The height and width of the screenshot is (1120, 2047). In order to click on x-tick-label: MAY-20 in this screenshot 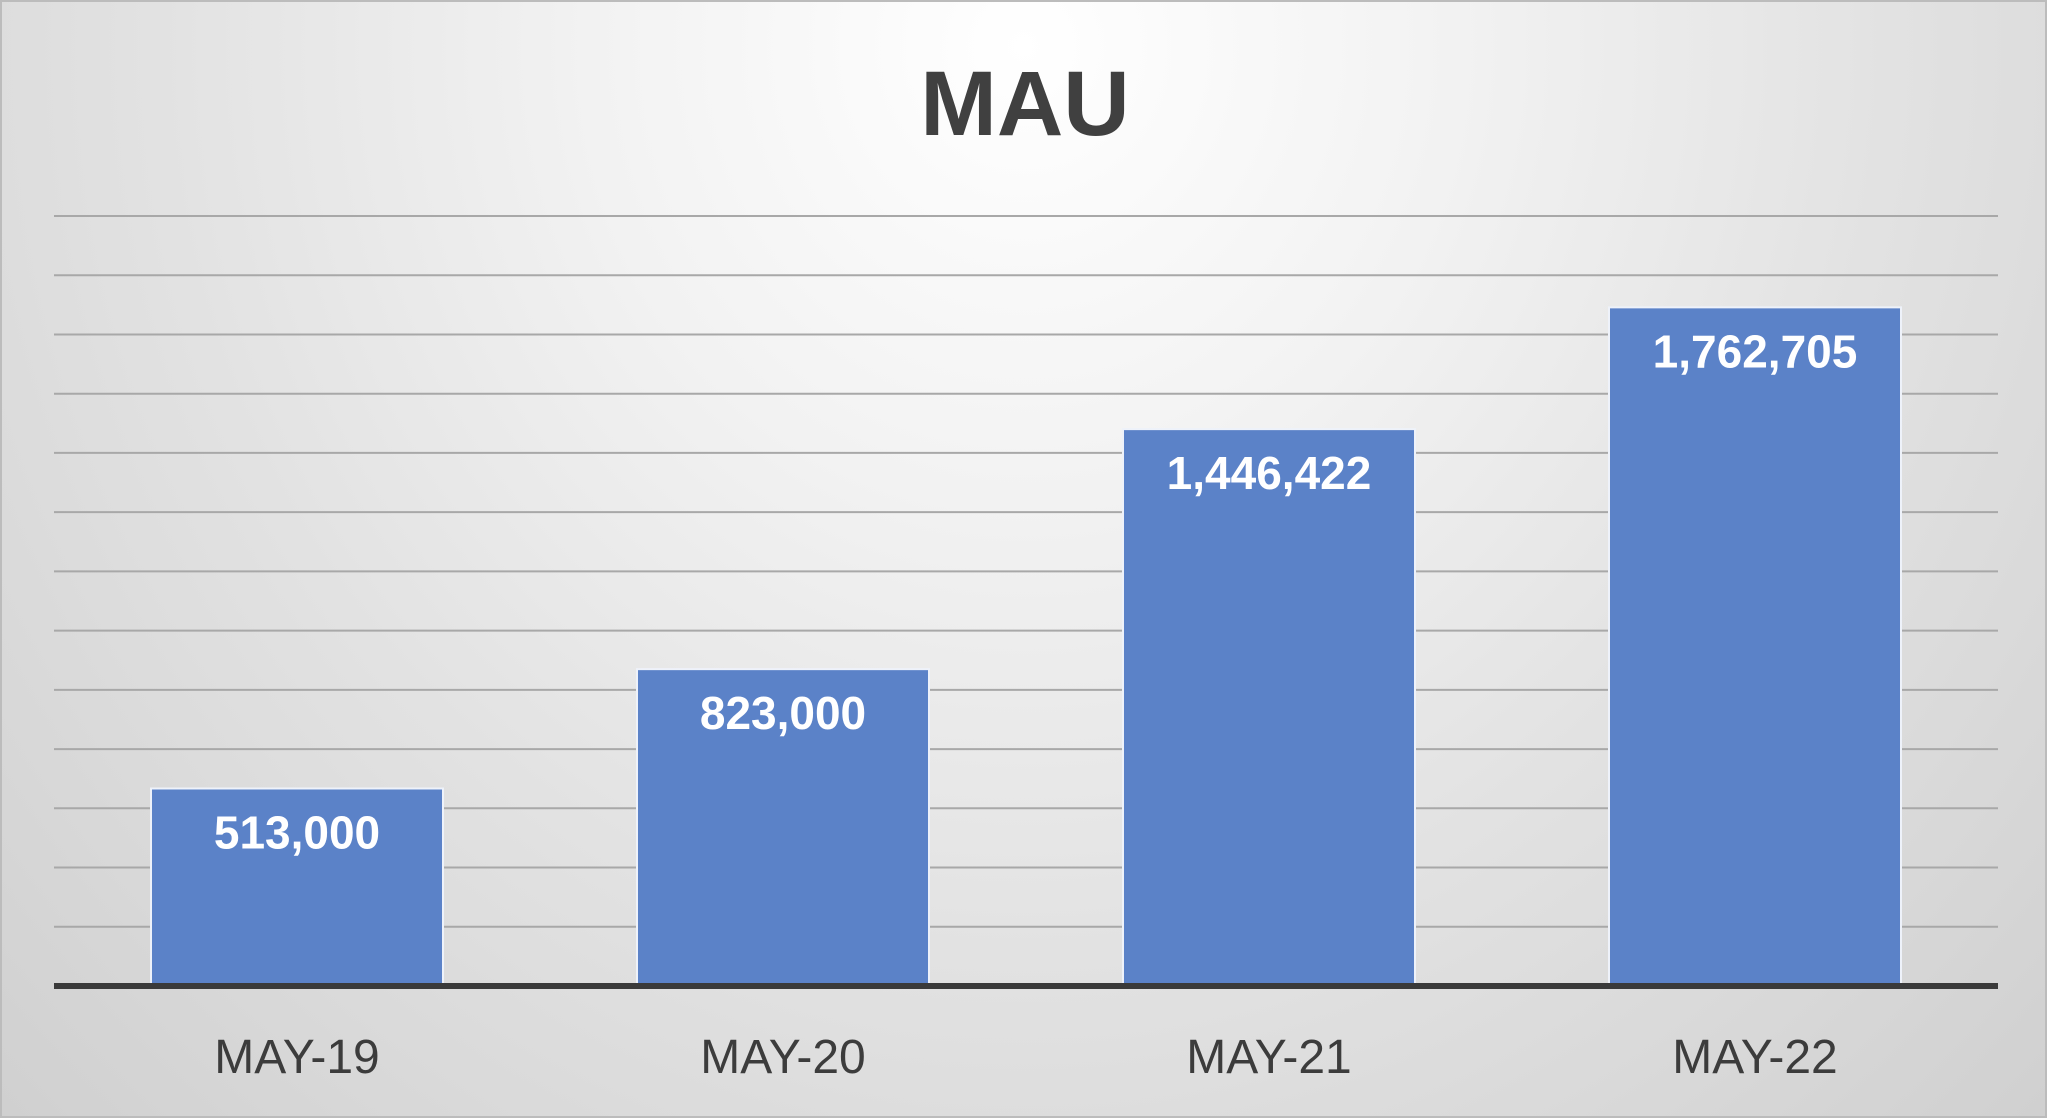, I will do `click(782, 1057)`.